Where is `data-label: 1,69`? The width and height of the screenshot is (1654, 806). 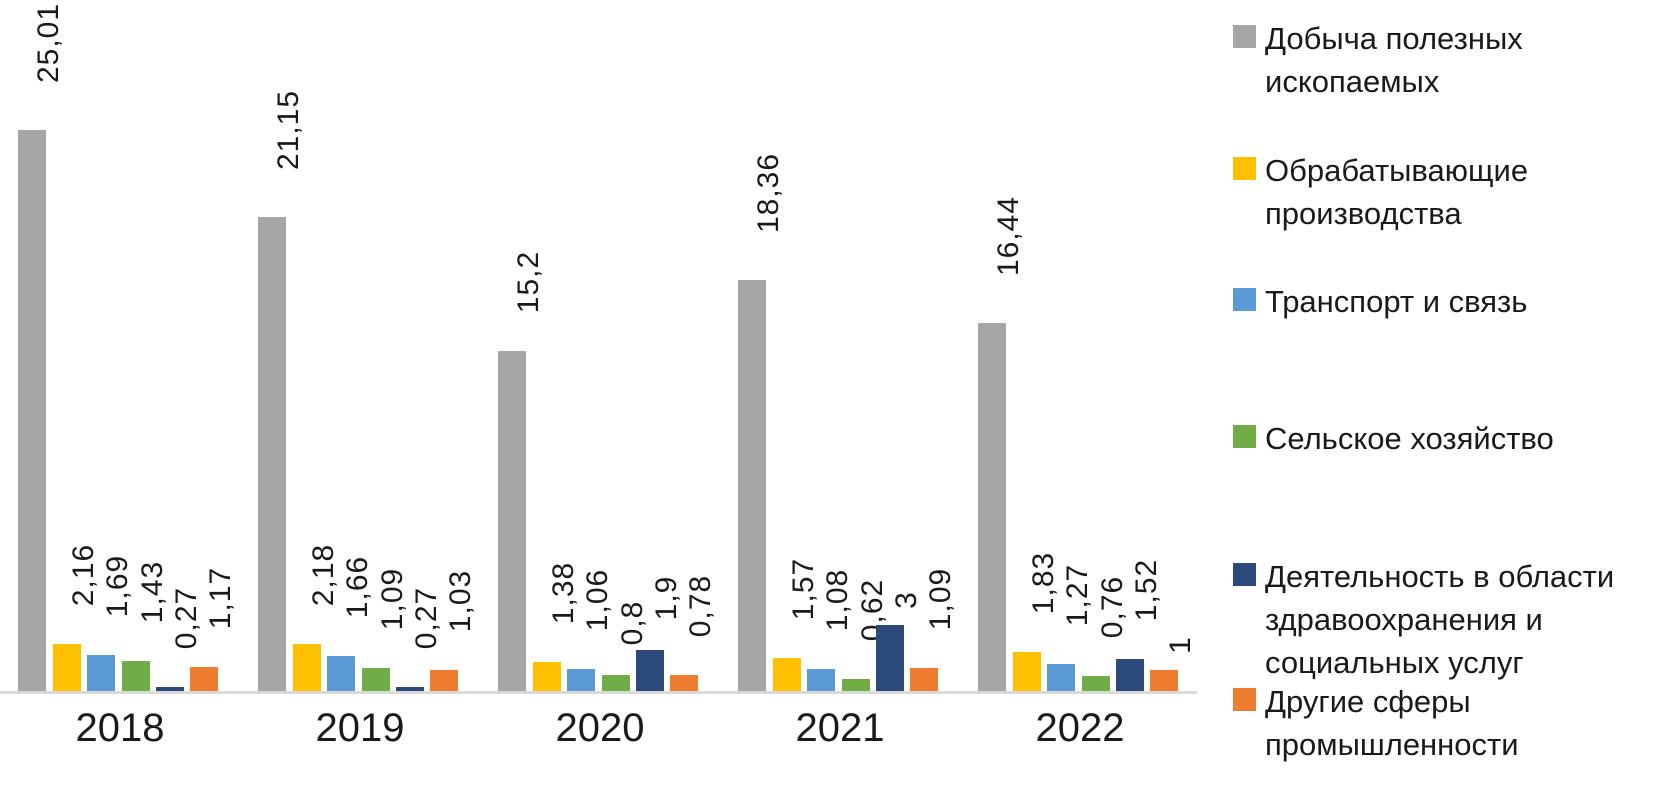 data-label: 1,69 is located at coordinates (117, 585).